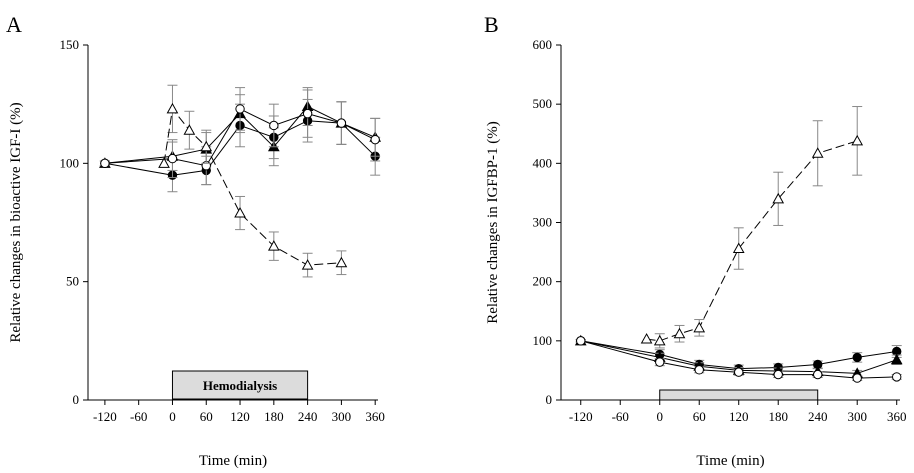 This screenshot has width=914, height=473. I want to click on y-tick-label: 600, so click(543, 44).